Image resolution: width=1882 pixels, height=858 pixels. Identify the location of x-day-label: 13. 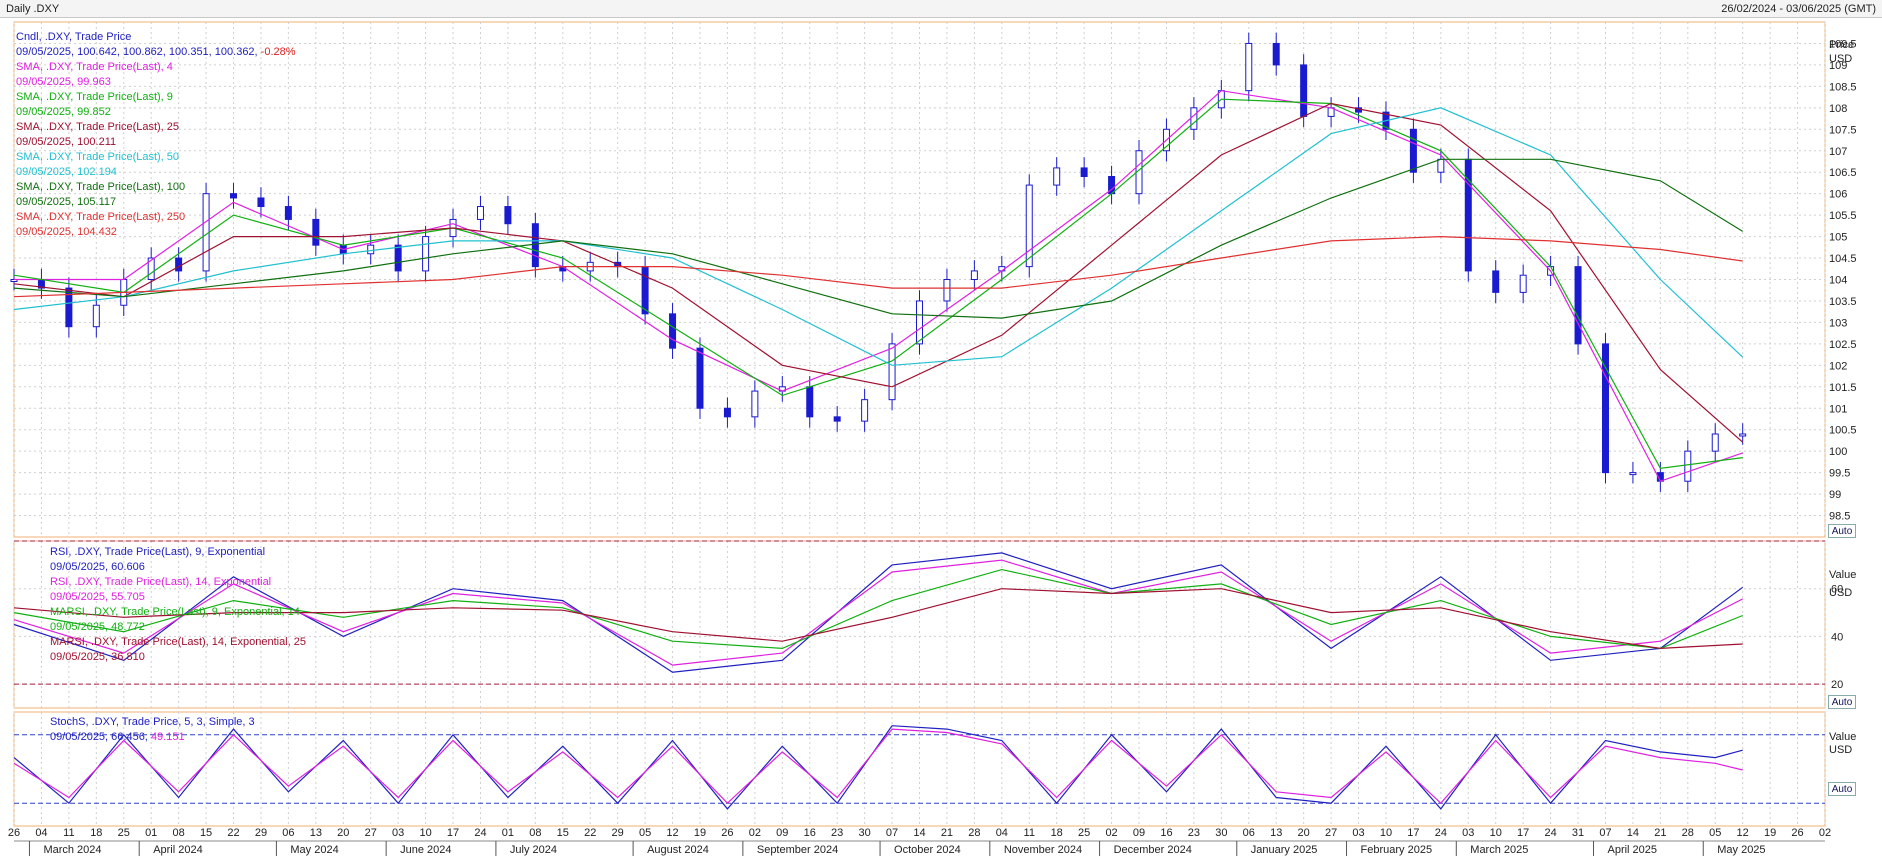
(1276, 833).